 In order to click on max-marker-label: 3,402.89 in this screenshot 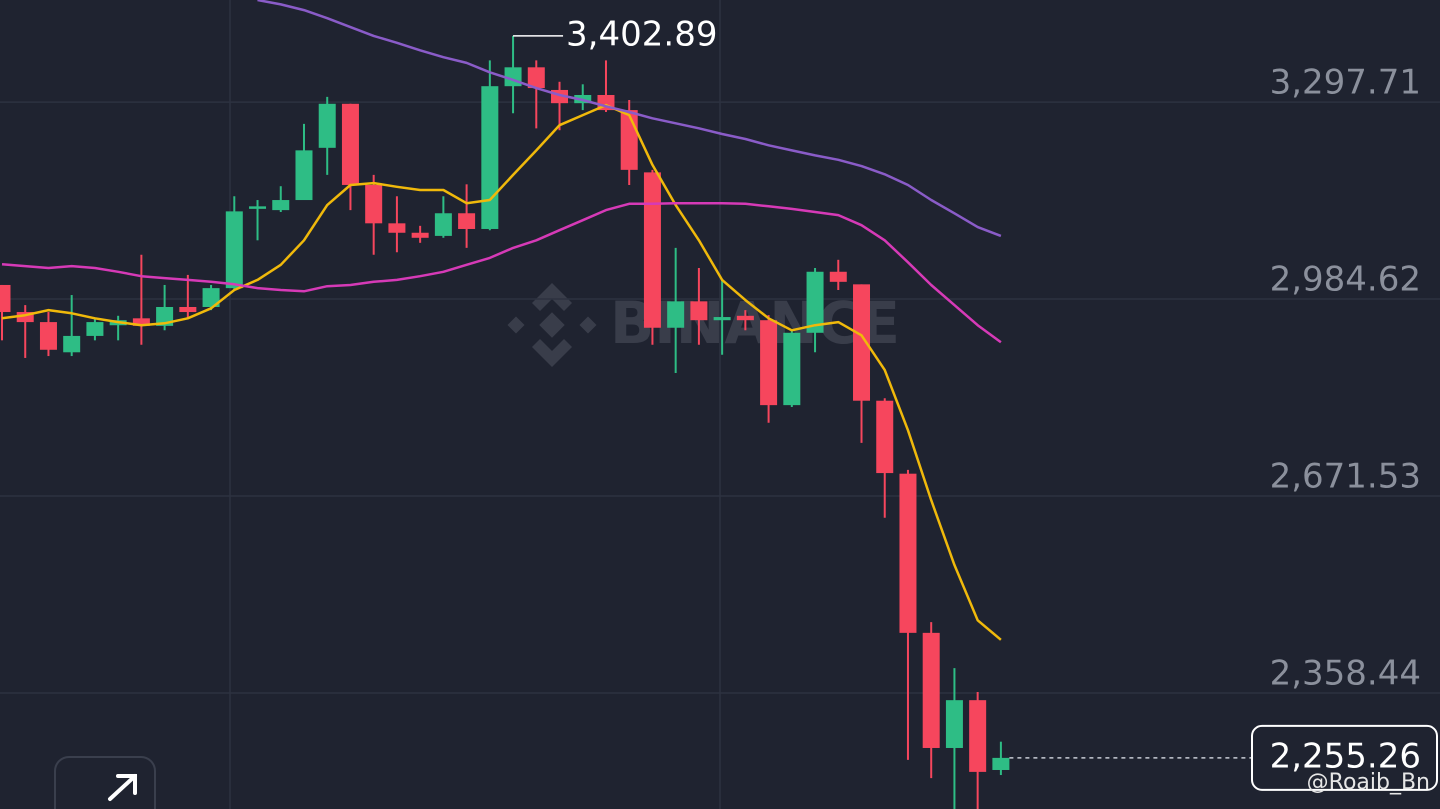, I will do `click(641, 34)`.